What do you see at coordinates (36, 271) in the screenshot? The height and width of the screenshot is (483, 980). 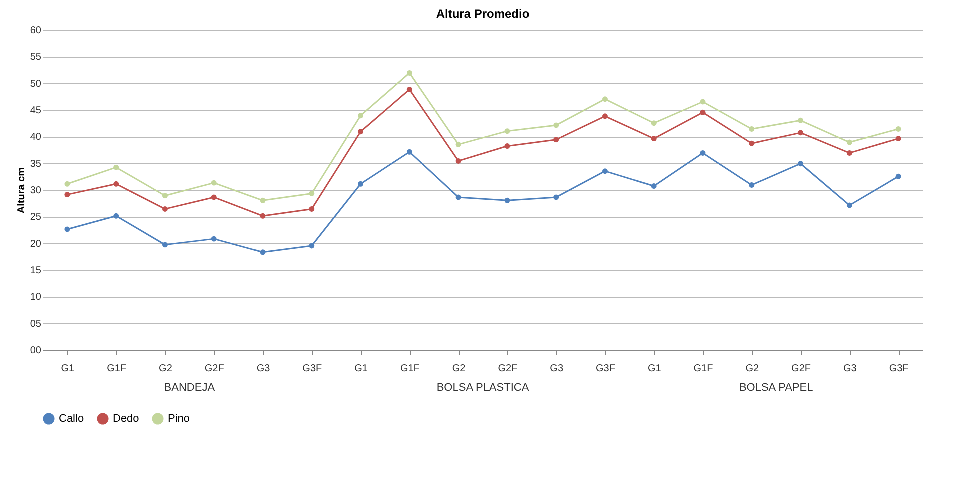 I see `y-tick-label: 15` at bounding box center [36, 271].